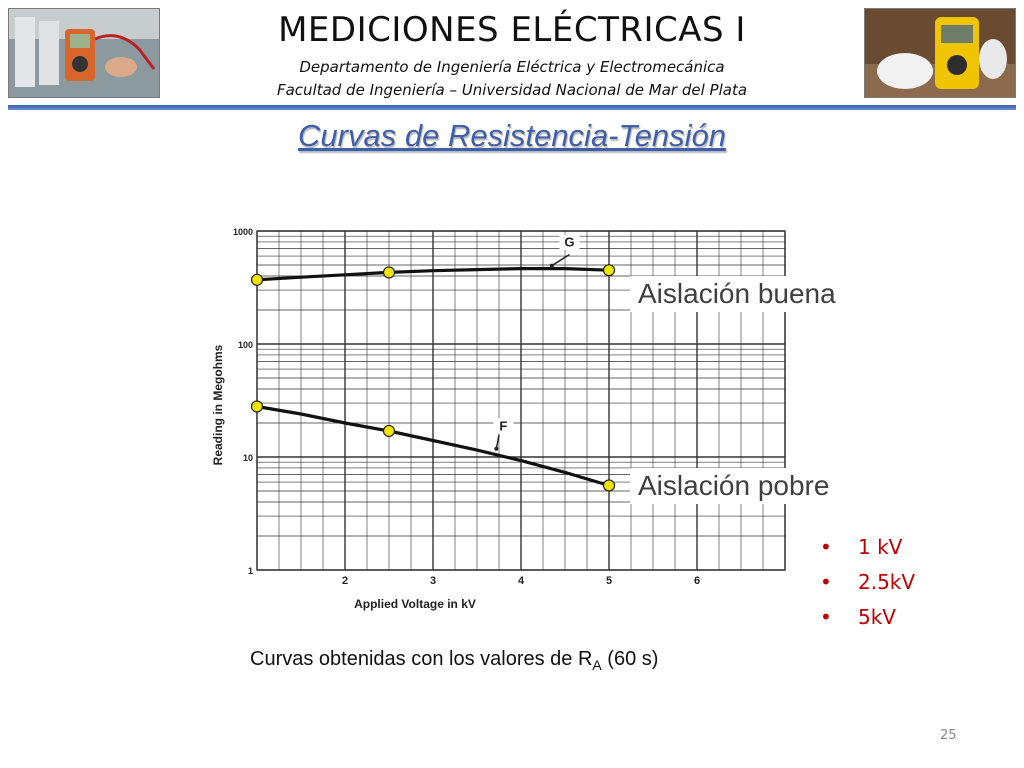  What do you see at coordinates (218, 404) in the screenshot?
I see `y-axis-label: Reading in Megohms` at bounding box center [218, 404].